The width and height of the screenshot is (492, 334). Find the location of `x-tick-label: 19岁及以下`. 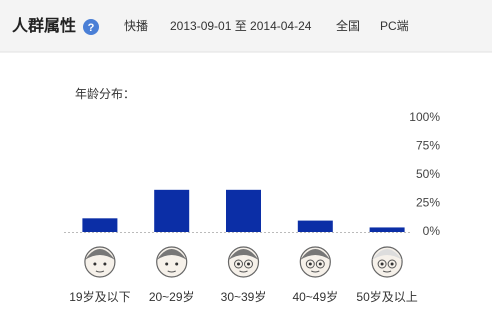

x-tick-label: 19岁及以下 is located at coordinates (99, 296).